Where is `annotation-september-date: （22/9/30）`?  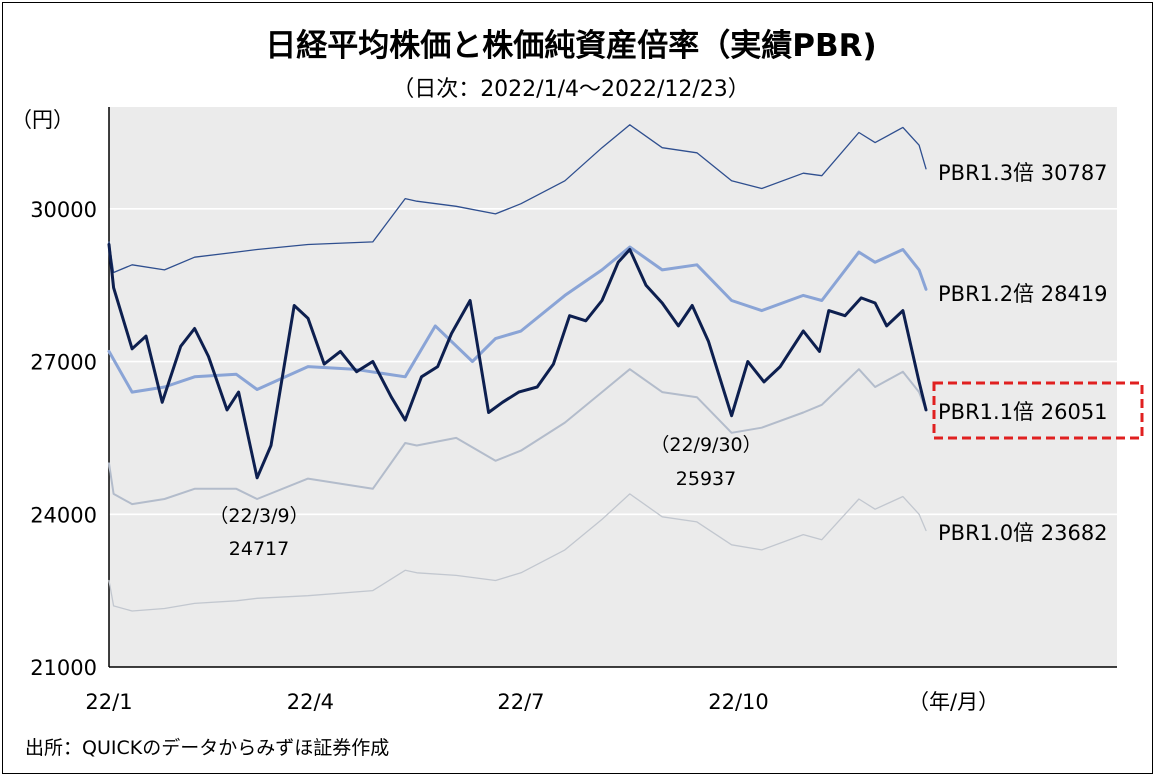
annotation-september-date: （22/9/30） is located at coordinates (705, 445).